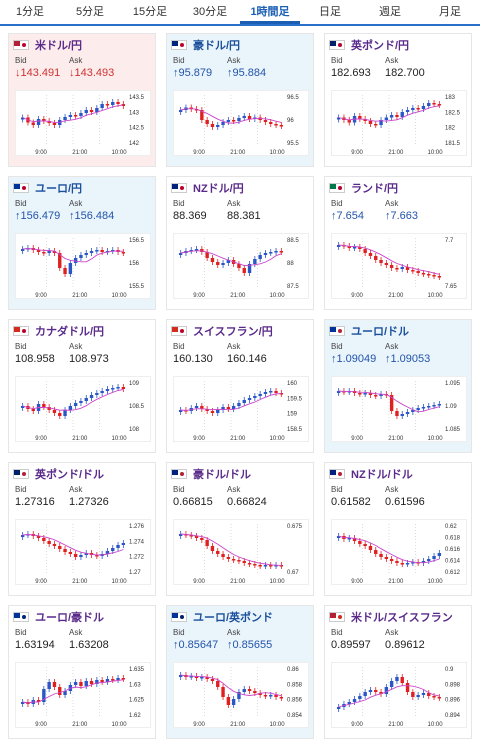 This screenshot has width=480, height=739. What do you see at coordinates (70, 618) in the screenshot?
I see `pair-name: ユーロ/豪ドル` at bounding box center [70, 618].